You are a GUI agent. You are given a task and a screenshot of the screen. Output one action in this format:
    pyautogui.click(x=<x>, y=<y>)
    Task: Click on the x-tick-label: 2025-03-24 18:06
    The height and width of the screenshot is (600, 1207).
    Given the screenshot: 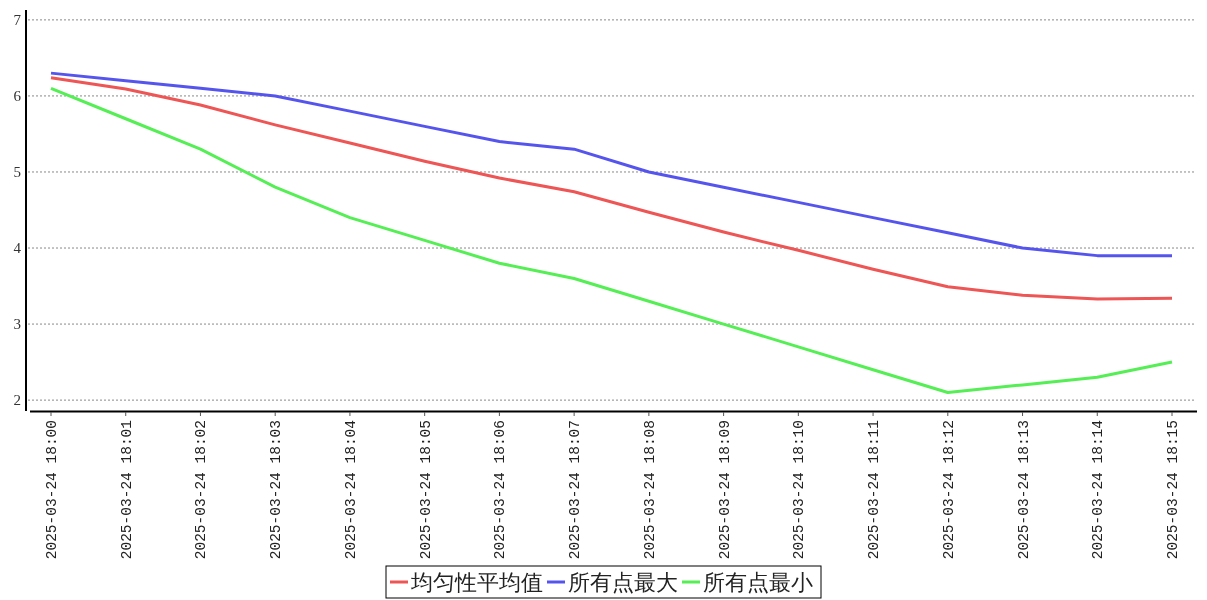 What is the action you would take?
    pyautogui.click(x=500, y=490)
    